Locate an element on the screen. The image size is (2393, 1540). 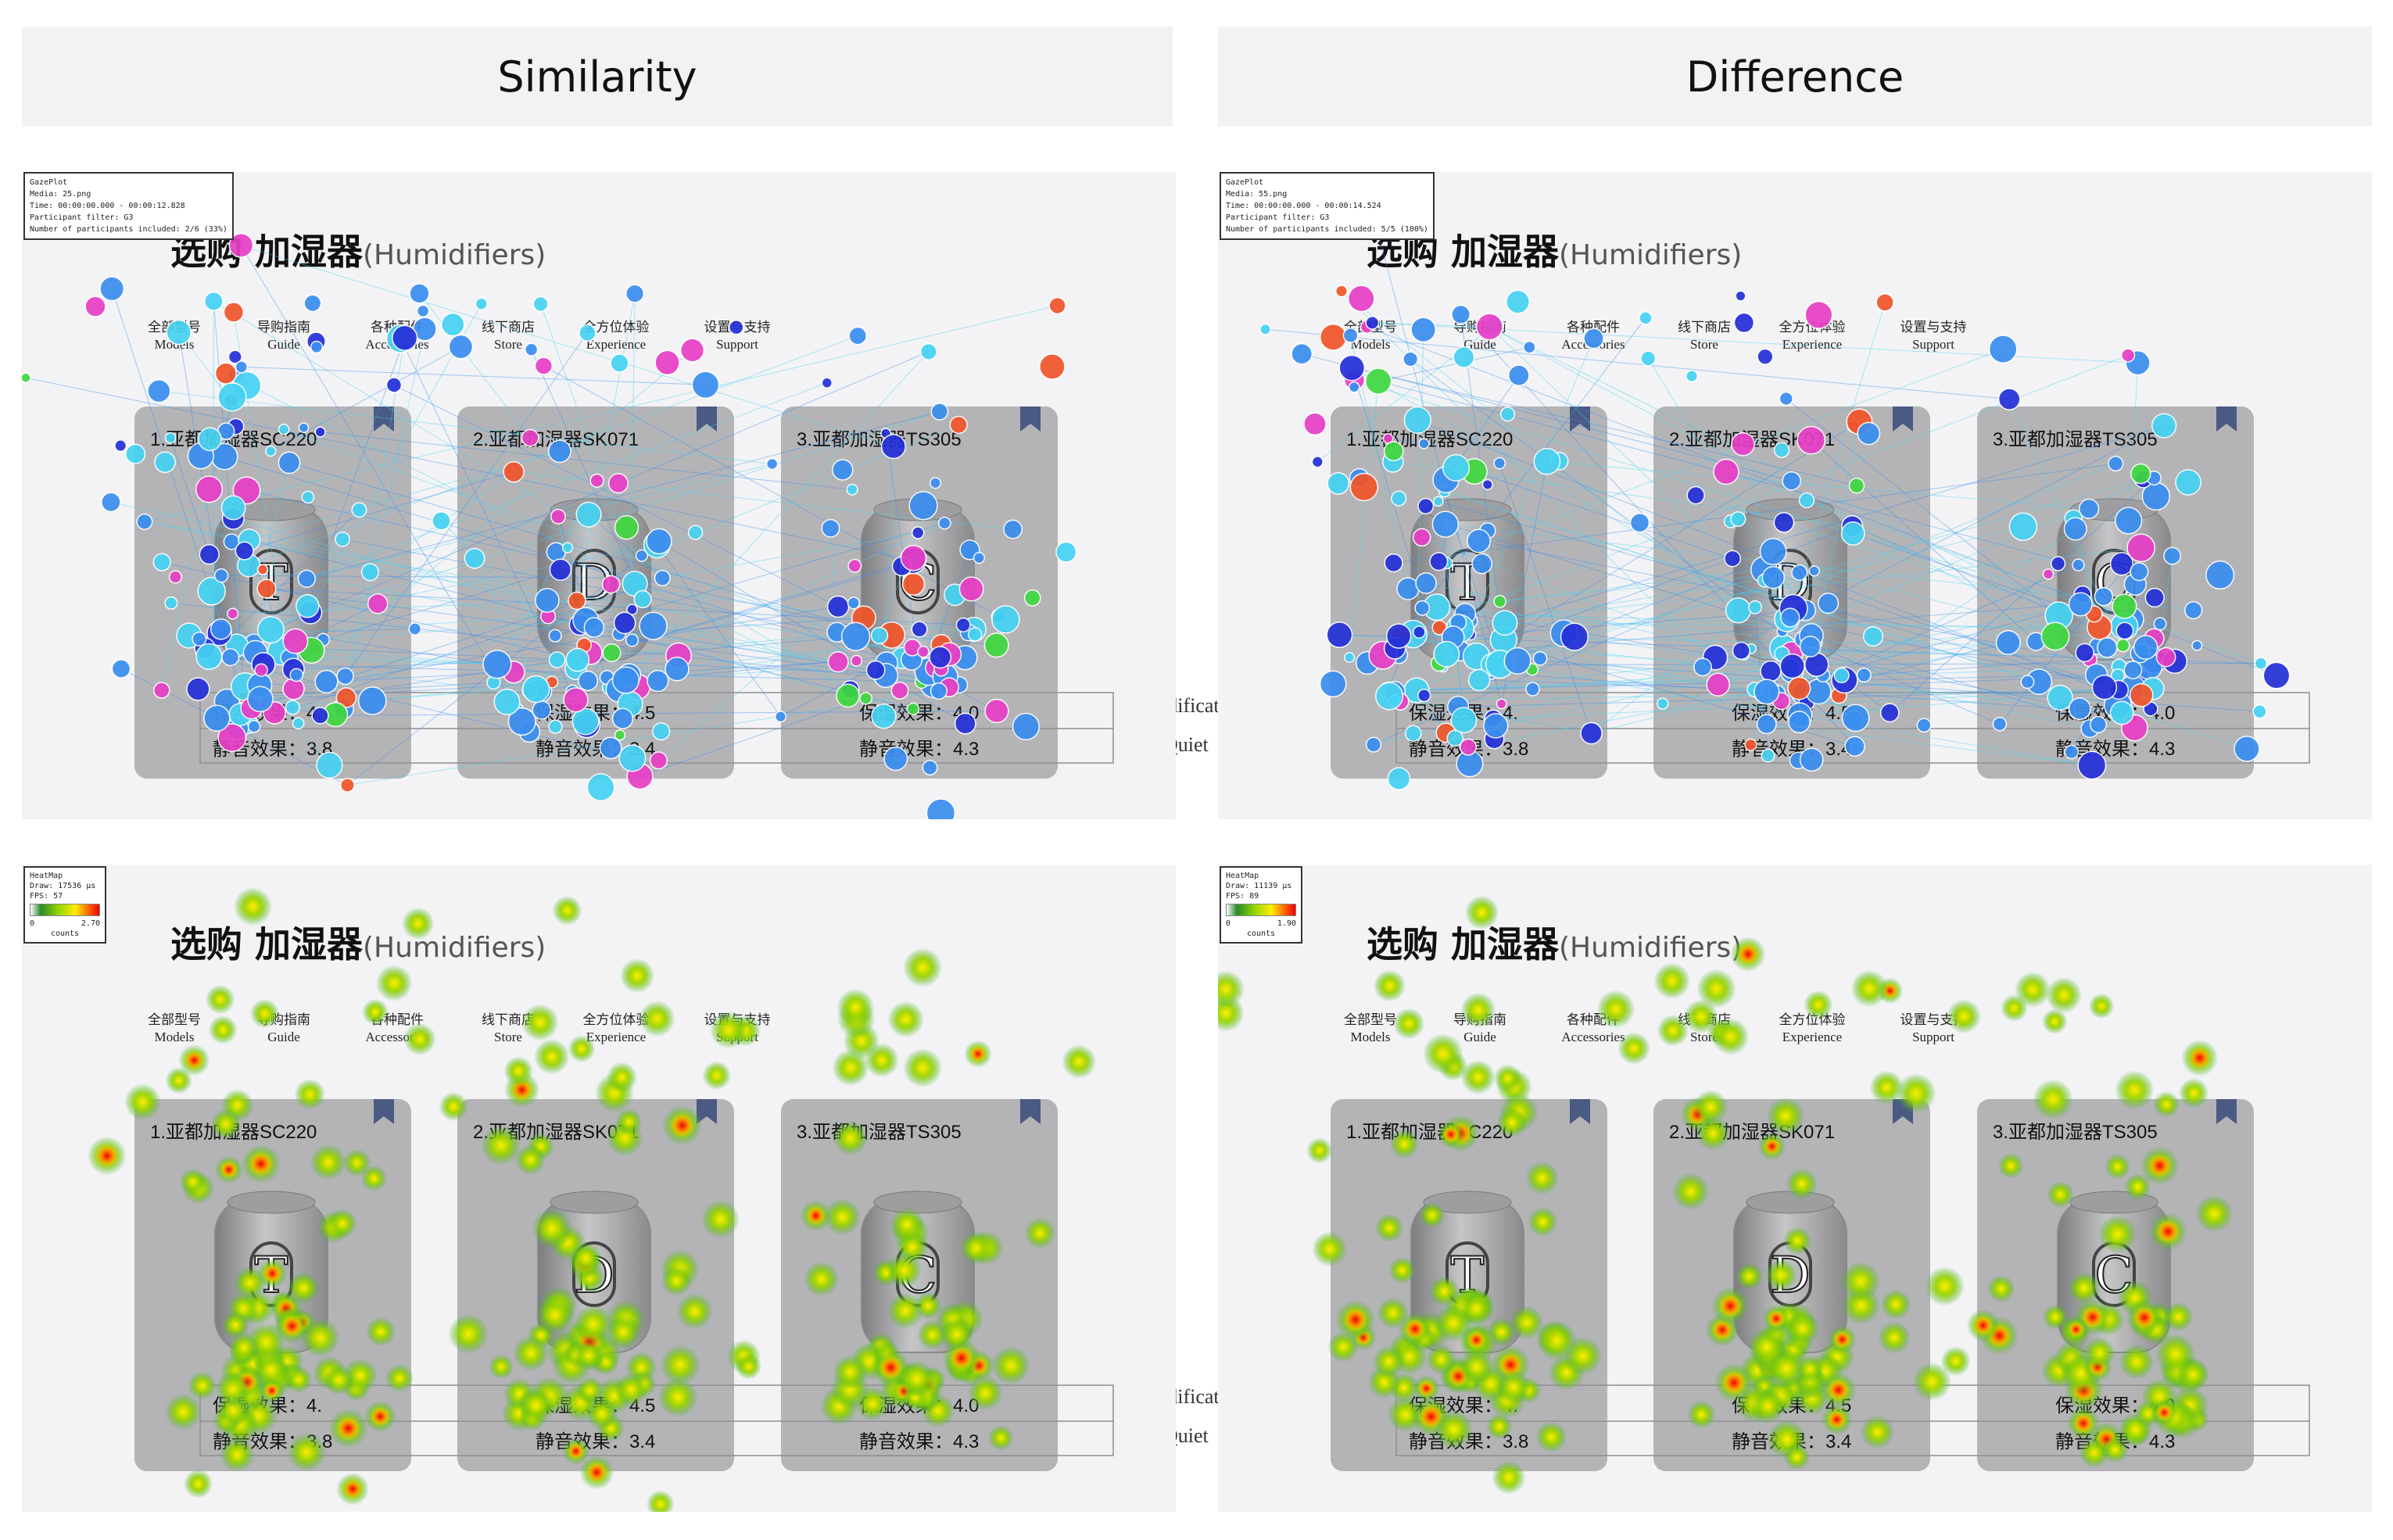
page-title-cn: 选购 加湿器 is located at coordinates (1463, 944).